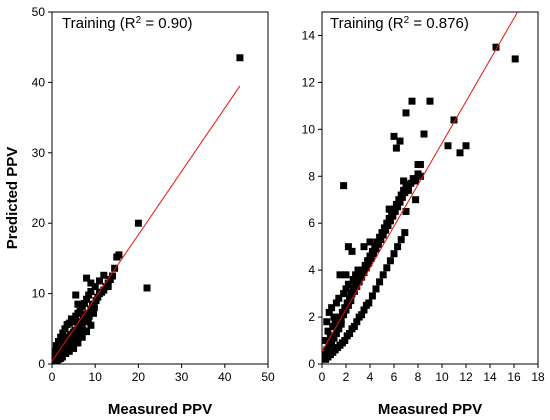 Image resolution: width=550 pixels, height=420 pixels. I want to click on left-y-tick-label: 10, so click(39, 294).